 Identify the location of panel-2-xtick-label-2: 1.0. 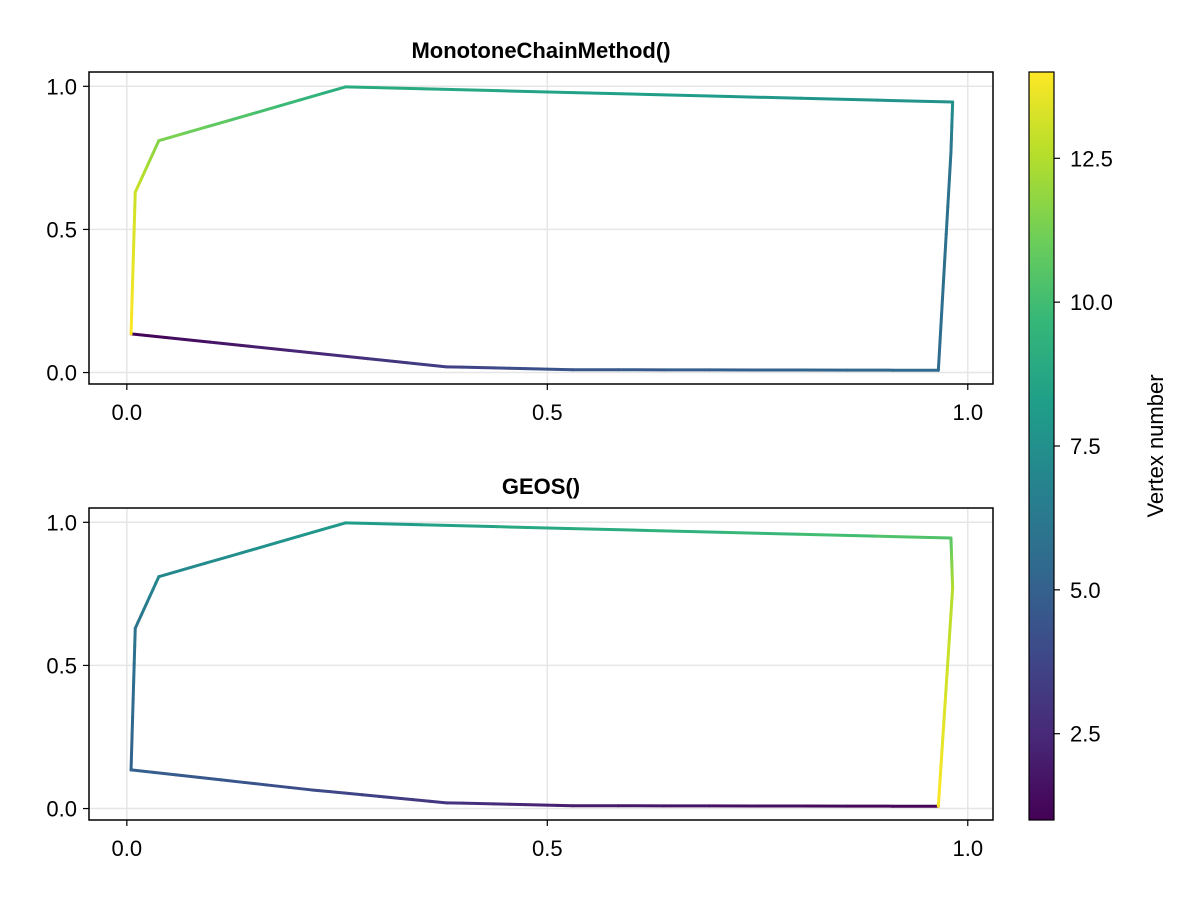
(967, 848).